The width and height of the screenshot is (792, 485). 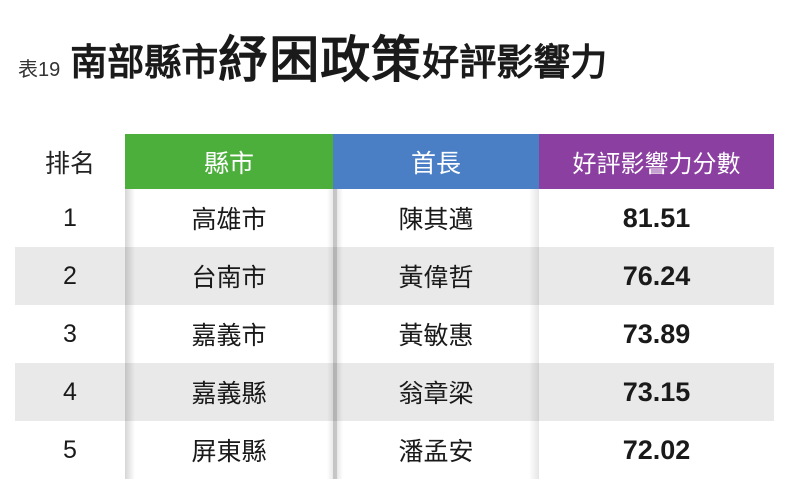 I want to click on score-cell: 81.51, so click(x=656, y=217).